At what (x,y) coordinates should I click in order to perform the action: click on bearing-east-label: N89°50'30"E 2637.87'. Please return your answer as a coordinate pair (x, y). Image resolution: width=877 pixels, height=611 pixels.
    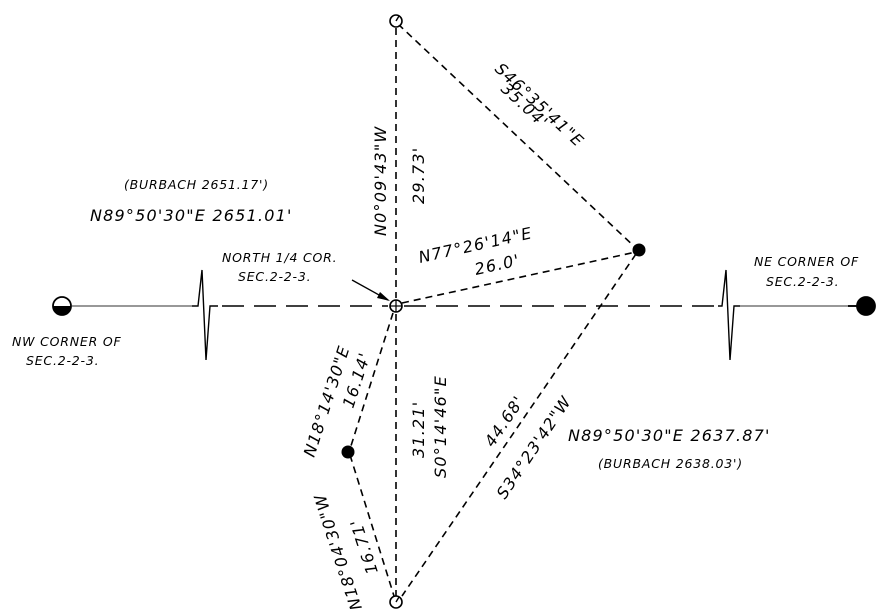
    Looking at the image, I should click on (669, 435).